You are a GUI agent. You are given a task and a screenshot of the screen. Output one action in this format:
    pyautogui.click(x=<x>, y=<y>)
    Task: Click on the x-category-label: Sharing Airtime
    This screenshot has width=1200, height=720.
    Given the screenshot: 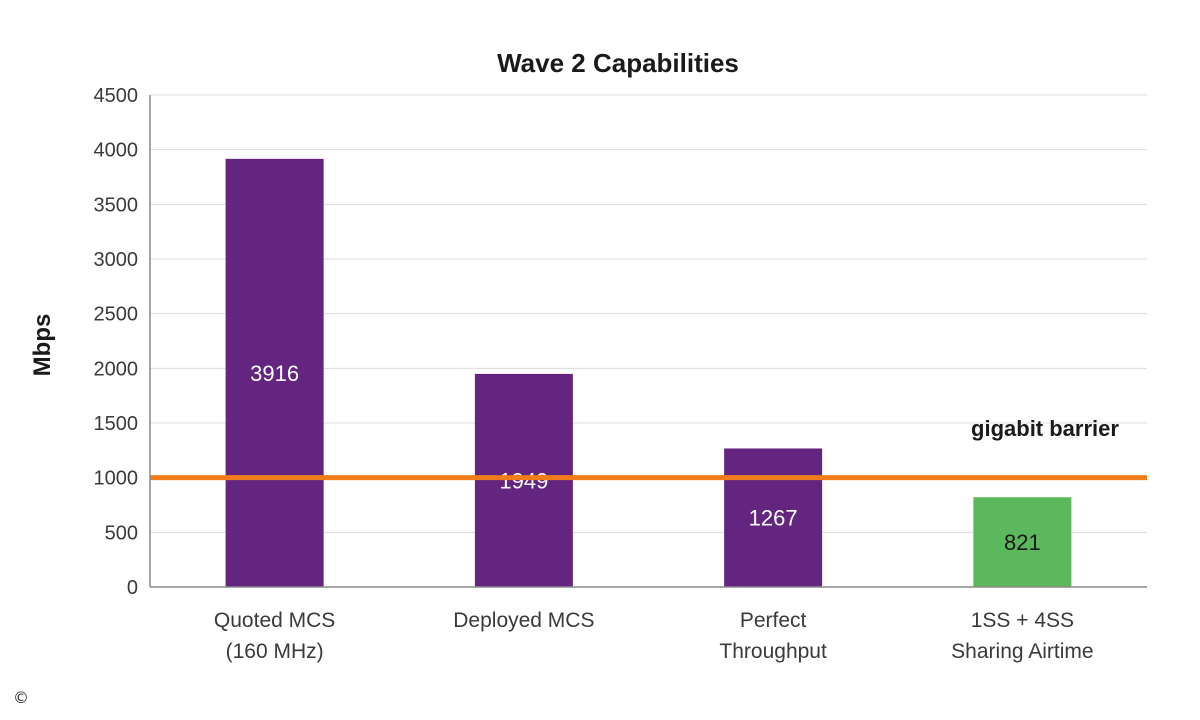 What is the action you would take?
    pyautogui.click(x=1022, y=651)
    